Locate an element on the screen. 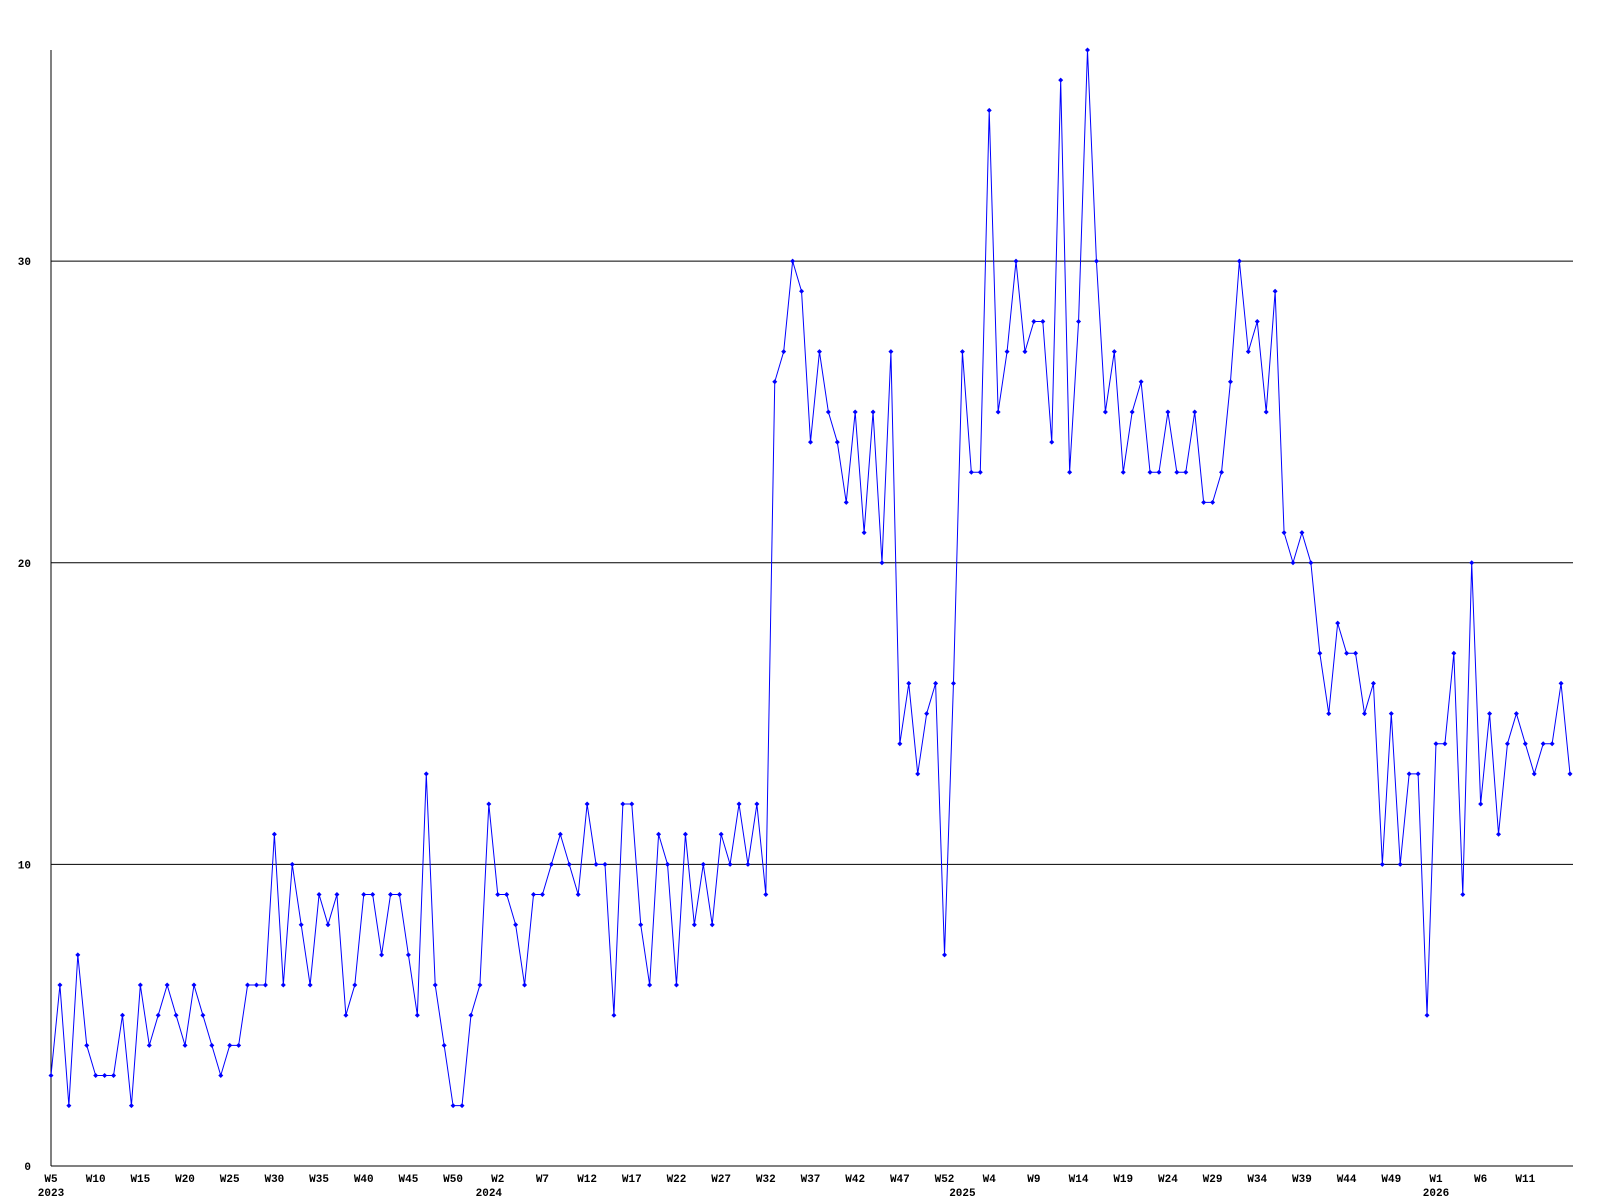 Image resolution: width=1600 pixels, height=1200 pixels. x-tick-label: W7 is located at coordinates (542, 1180).